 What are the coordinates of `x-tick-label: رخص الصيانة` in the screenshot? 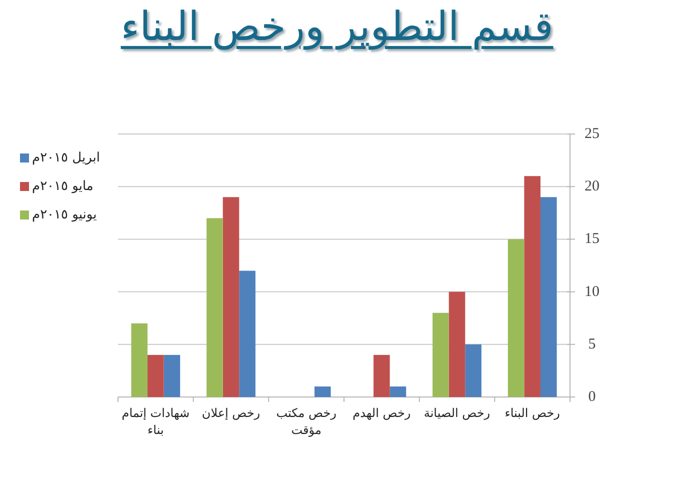 It's located at (457, 413).